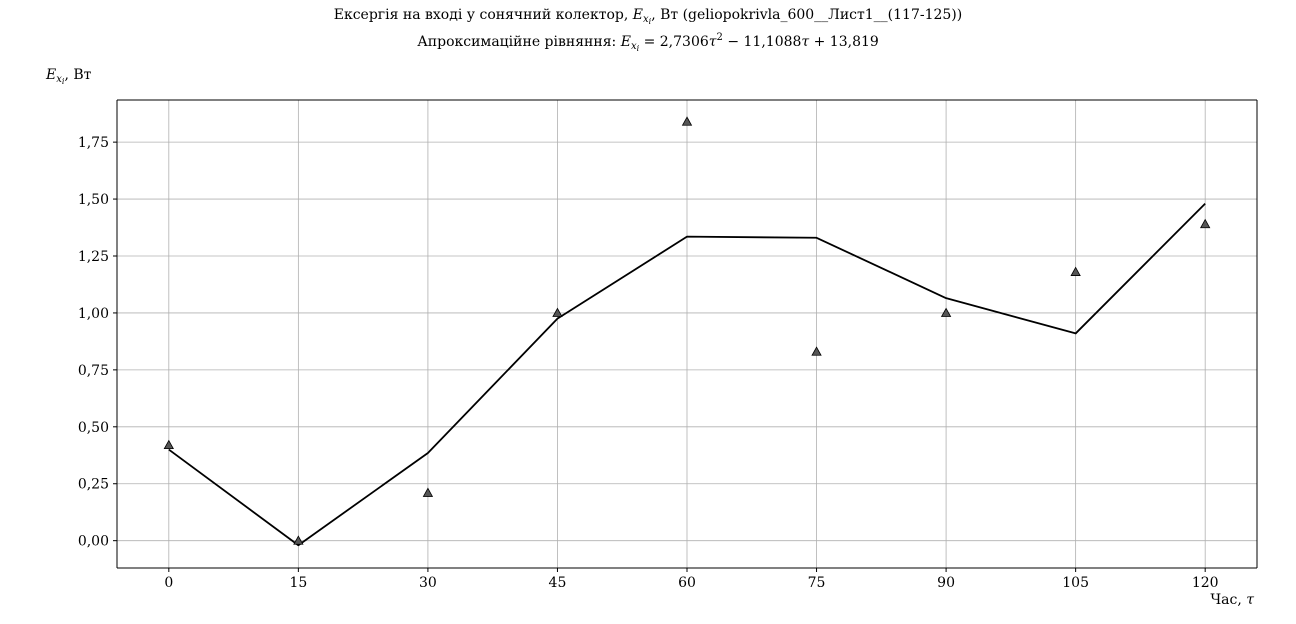 Image resolution: width=1296 pixels, height=624 pixels. I want to click on y-tick-label-4: 1,00, so click(93, 314).